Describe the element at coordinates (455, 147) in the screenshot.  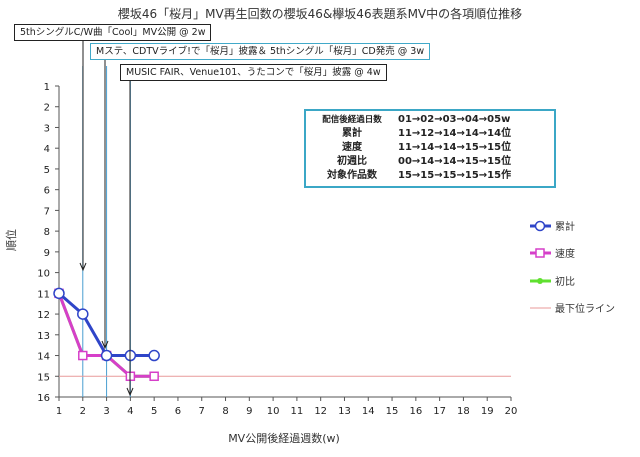
I see `info-value: 11→14→14→15→15位` at that location.